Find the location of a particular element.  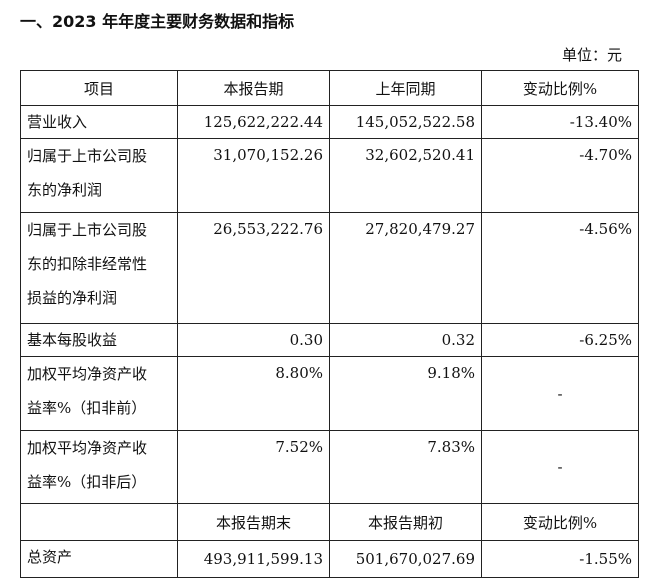

table-subheader-row: 本报告期末 本报告期初 变动比例% is located at coordinates (329, 522).